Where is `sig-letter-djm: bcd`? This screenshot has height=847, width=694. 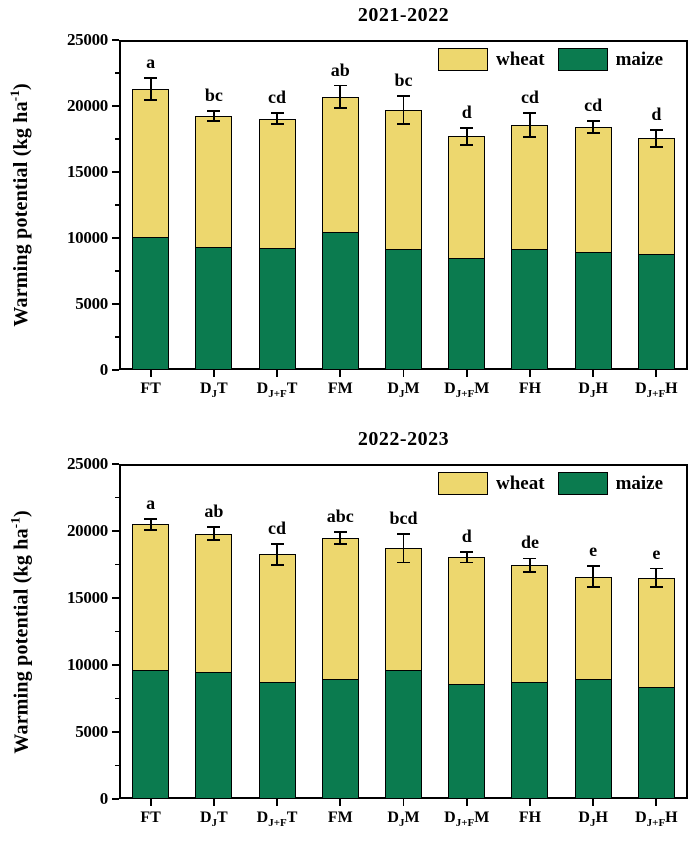 sig-letter-djm: bcd is located at coordinates (403, 518).